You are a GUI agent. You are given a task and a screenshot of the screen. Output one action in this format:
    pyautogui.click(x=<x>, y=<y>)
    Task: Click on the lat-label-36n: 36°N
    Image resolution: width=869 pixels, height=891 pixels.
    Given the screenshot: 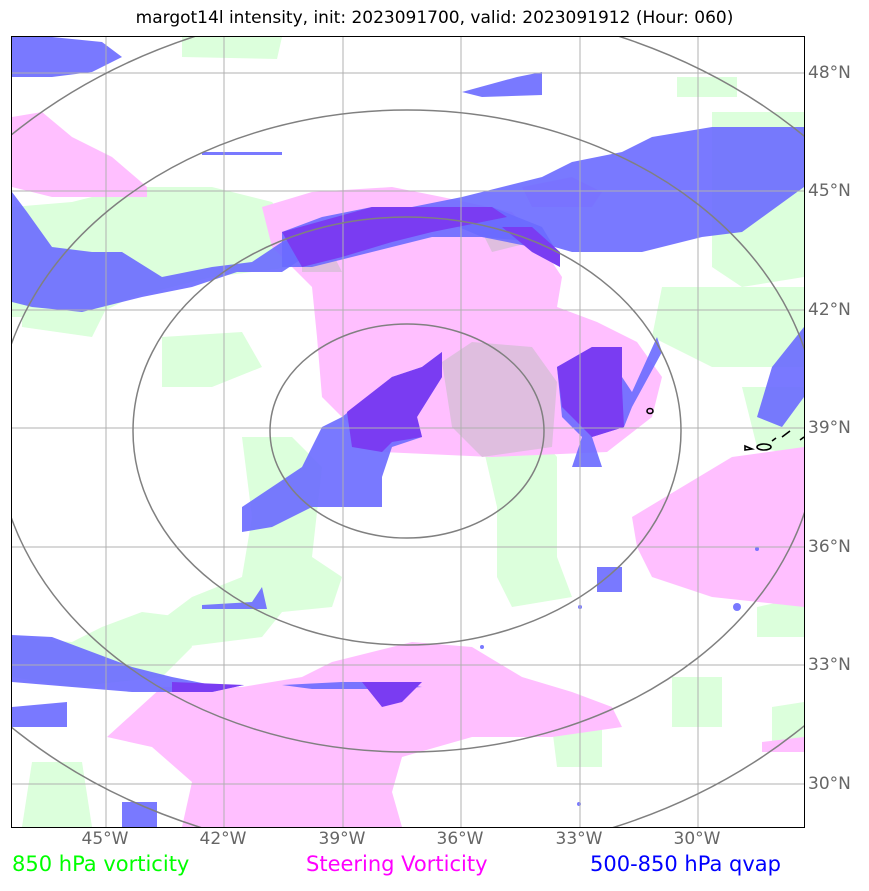 What is the action you would take?
    pyautogui.click(x=829, y=547)
    